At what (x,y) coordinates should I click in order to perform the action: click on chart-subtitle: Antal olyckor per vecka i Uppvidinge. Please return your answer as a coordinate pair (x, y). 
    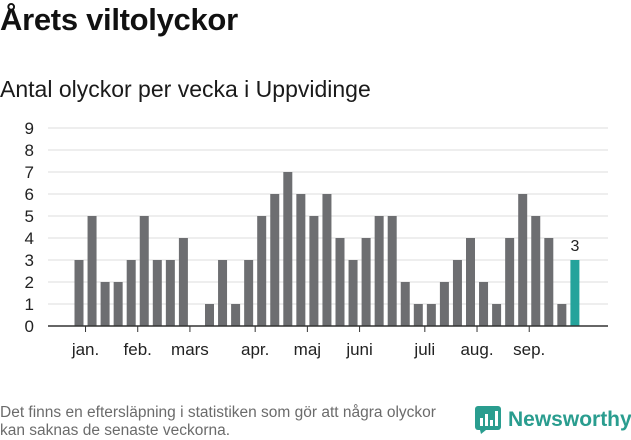
    Looking at the image, I should click on (185, 89).